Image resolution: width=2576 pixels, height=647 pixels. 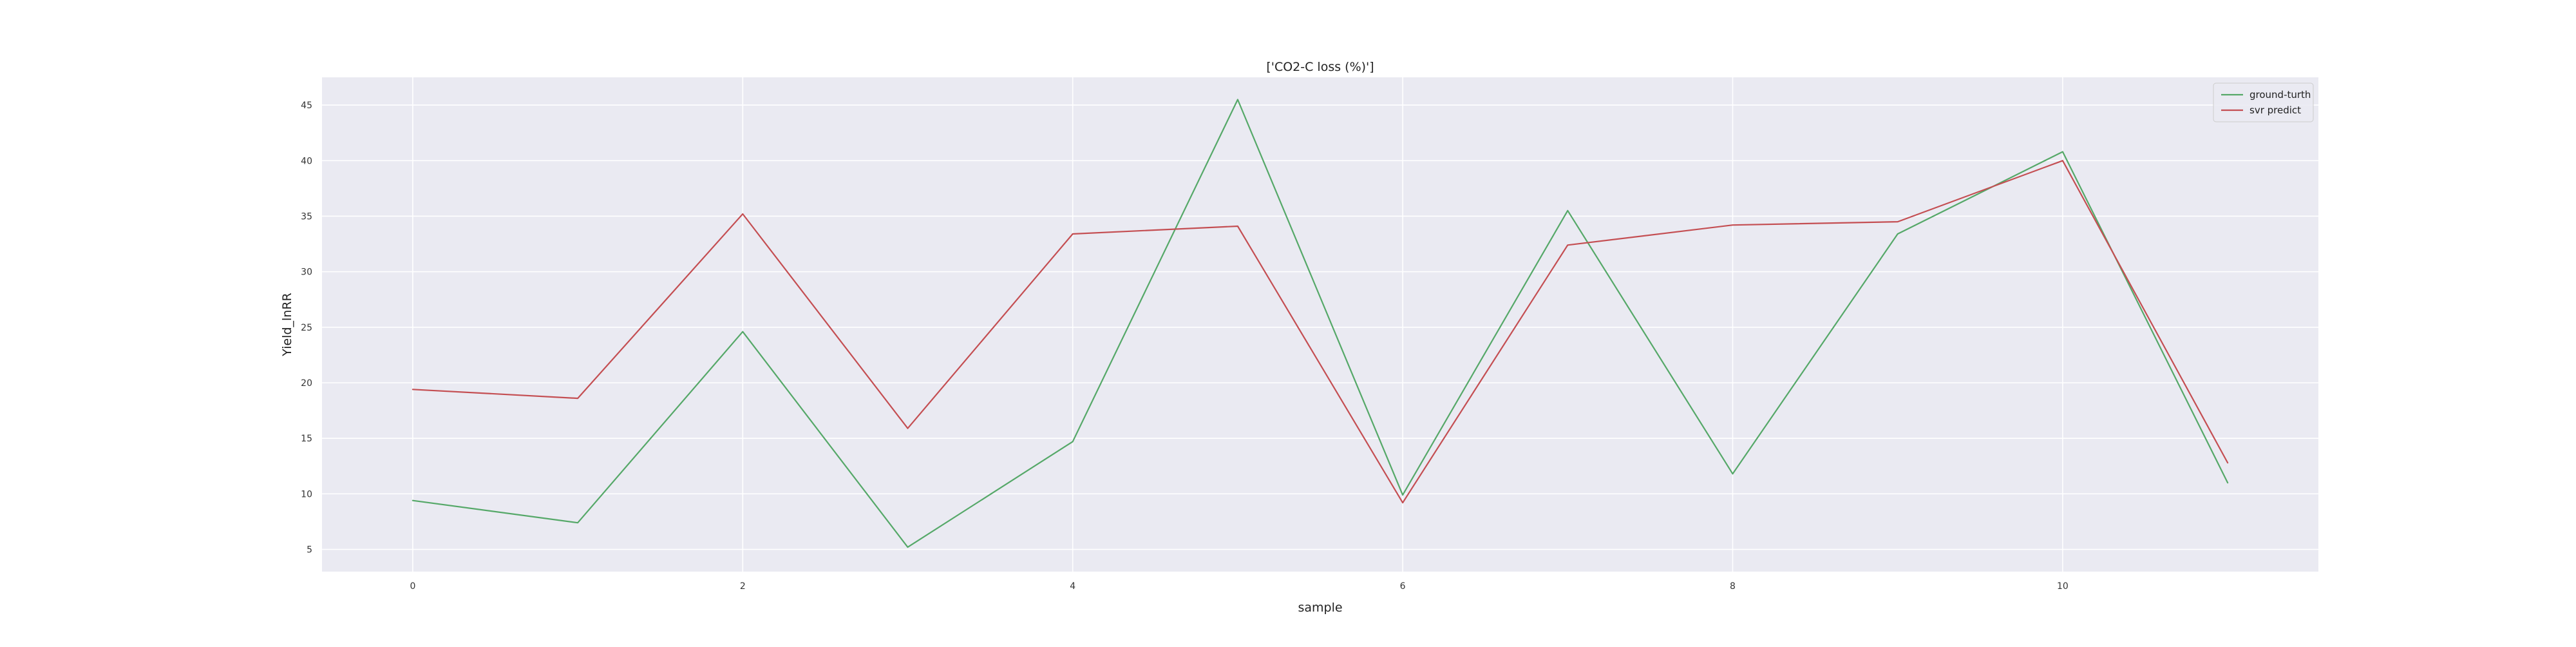 I want to click on legend-label: svr predict, so click(x=2275, y=110).